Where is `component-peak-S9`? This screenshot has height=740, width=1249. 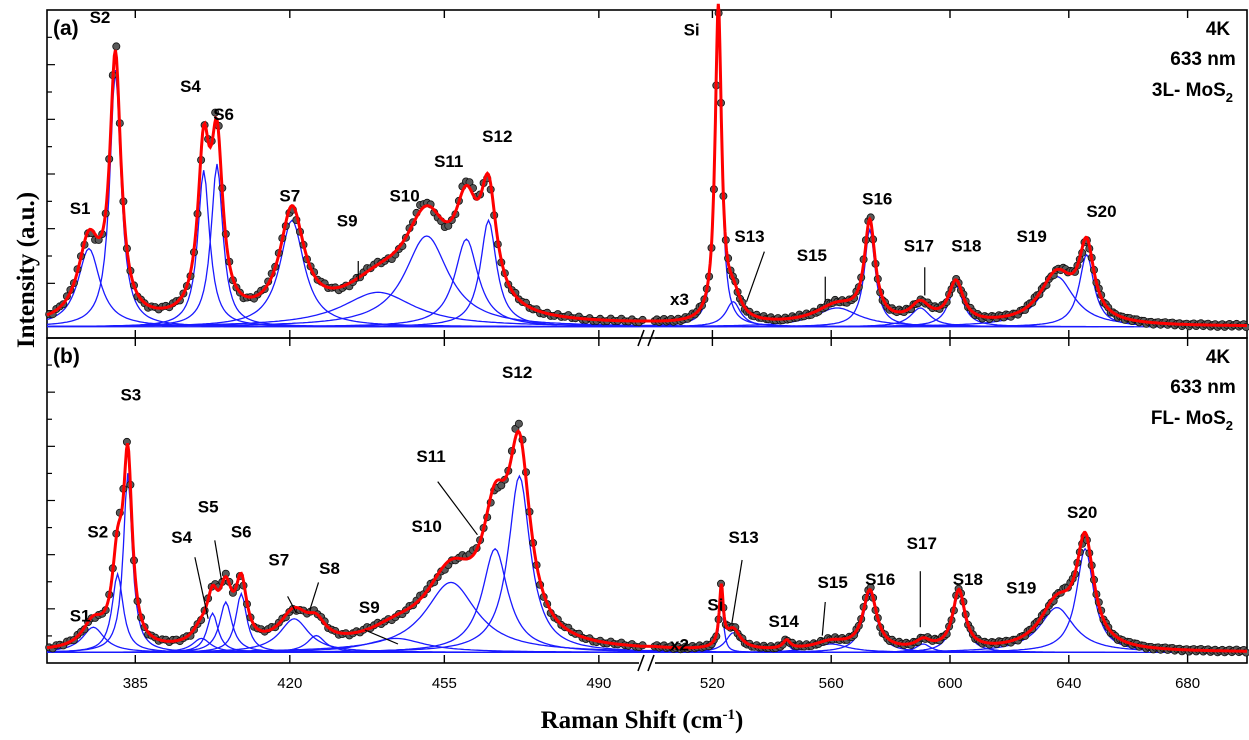
component-peak-S9 is located at coordinates (378, 309).